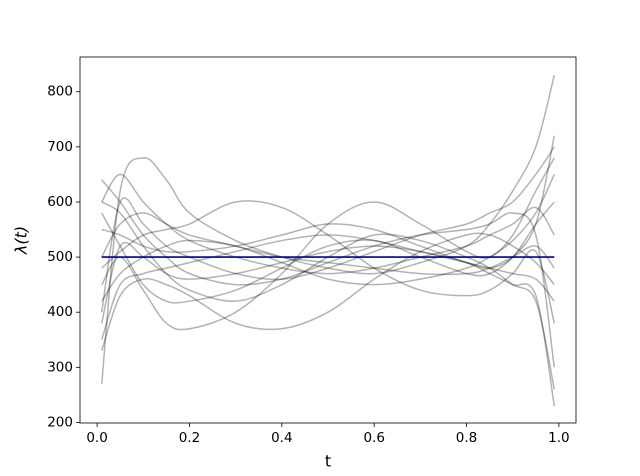  Describe the element at coordinates (60, 92) in the screenshot. I see `y-tick-label: 800` at that location.